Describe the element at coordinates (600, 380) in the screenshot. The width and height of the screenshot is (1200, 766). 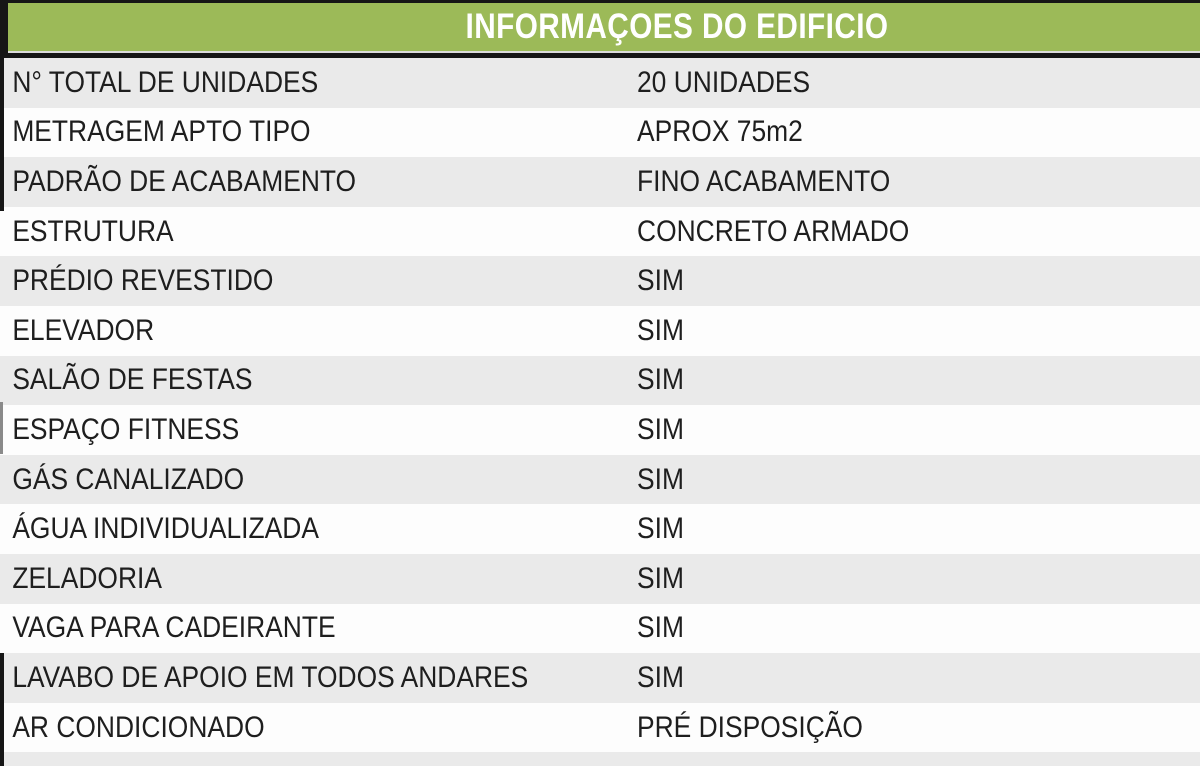
I see `table-row: SALÃO DE FESTAS SIM` at that location.